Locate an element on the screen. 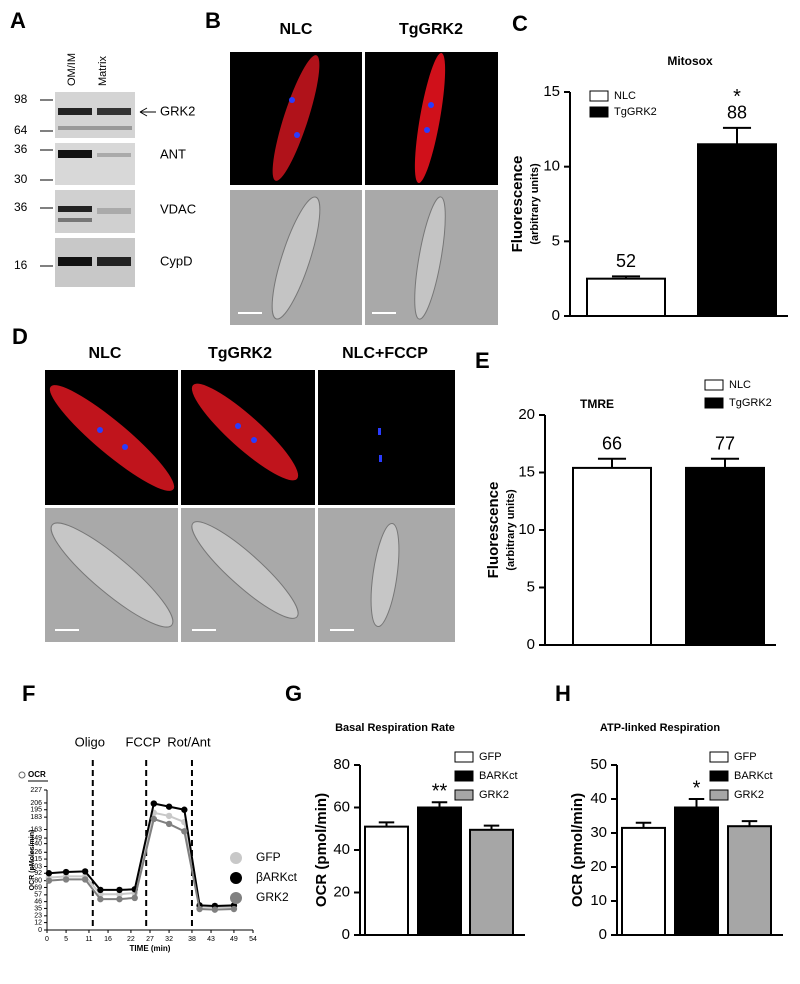 Image resolution: width=800 pixels, height=984 pixels. x-tick-label: 43 is located at coordinates (211, 939).